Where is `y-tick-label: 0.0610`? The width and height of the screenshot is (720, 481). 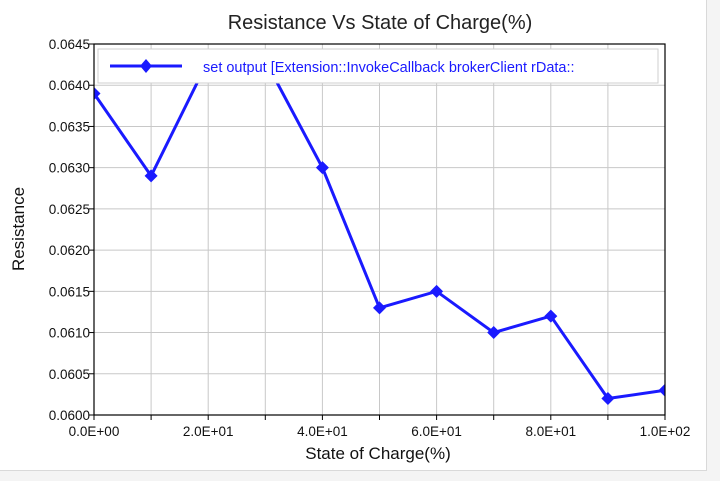
y-tick-label: 0.0610 is located at coordinates (69, 333).